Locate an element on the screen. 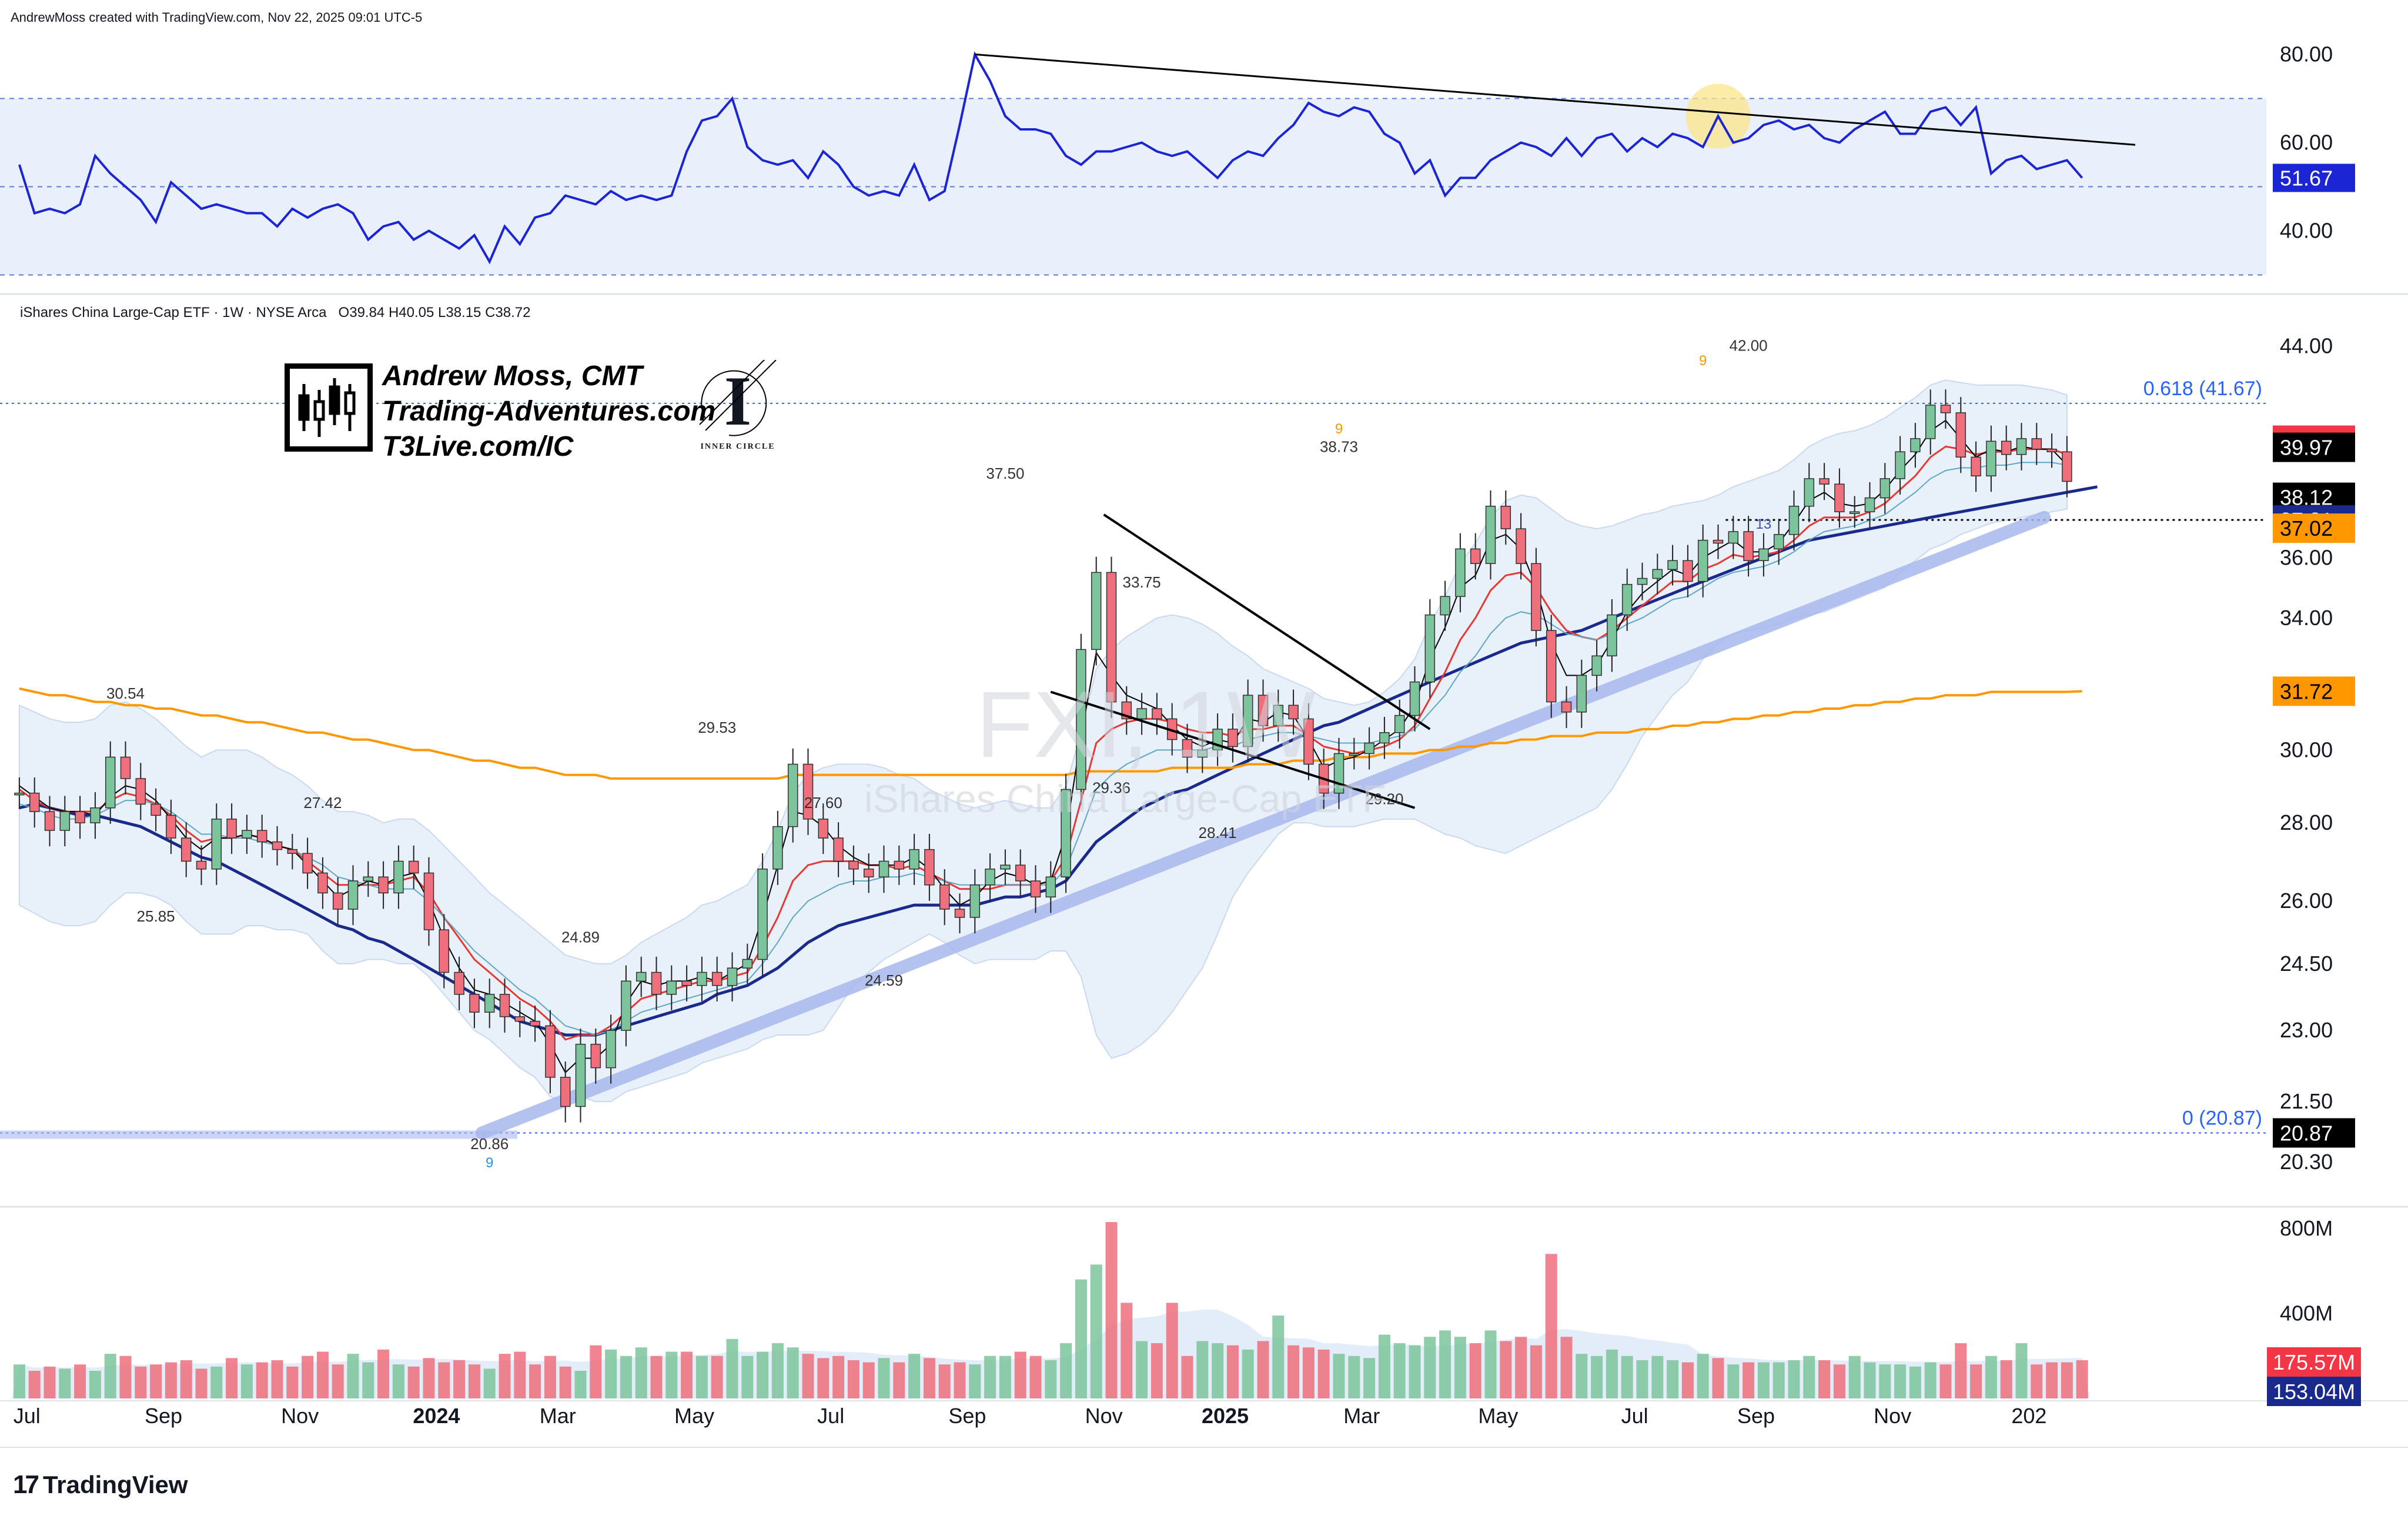  name-watermark: iShares China Large-Cap ETF is located at coordinates (1125, 798).